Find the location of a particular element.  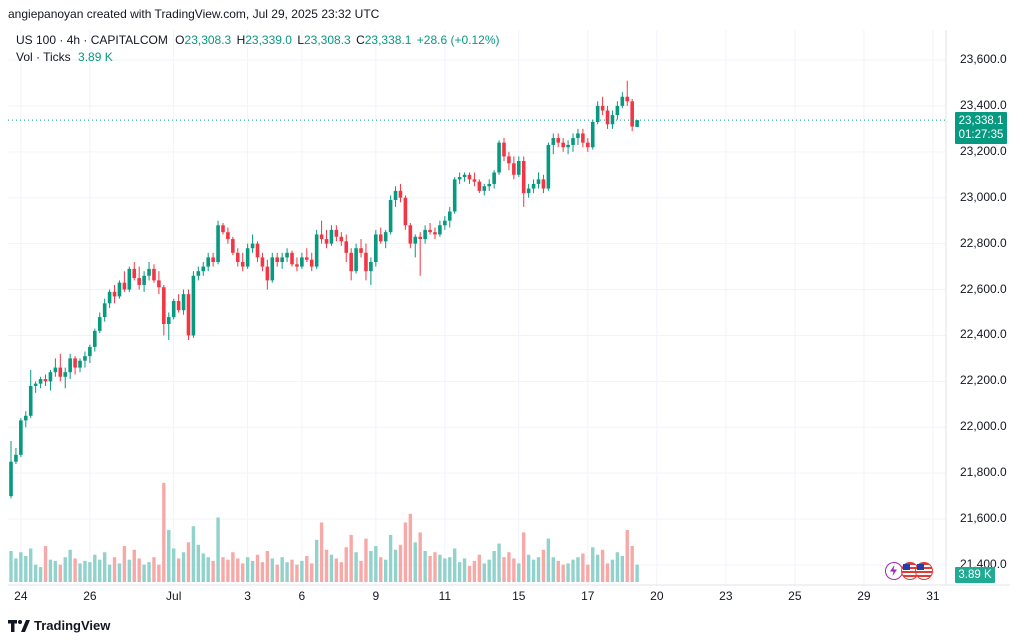

time-tick-label: 9 is located at coordinates (376, 596).